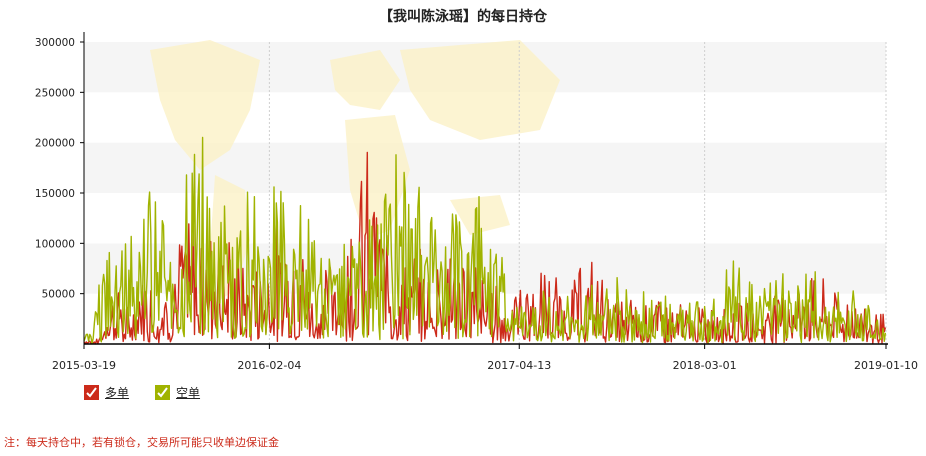 The image size is (926, 456). I want to click on legend-label-short: 空单, so click(188, 392).